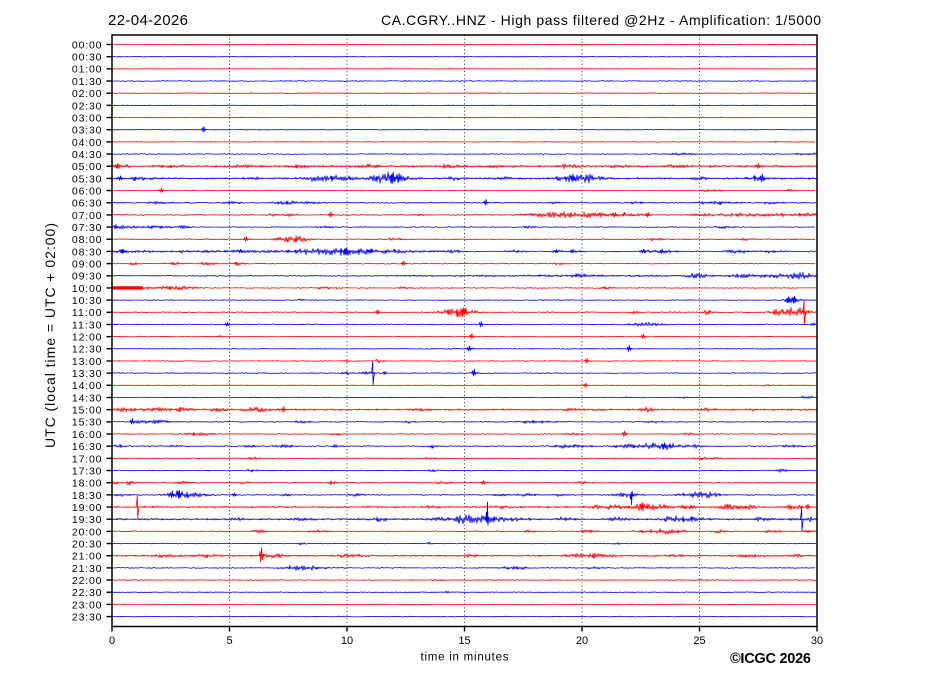 The height and width of the screenshot is (696, 927). I want to click on svg-text: 08:00, so click(87, 240).